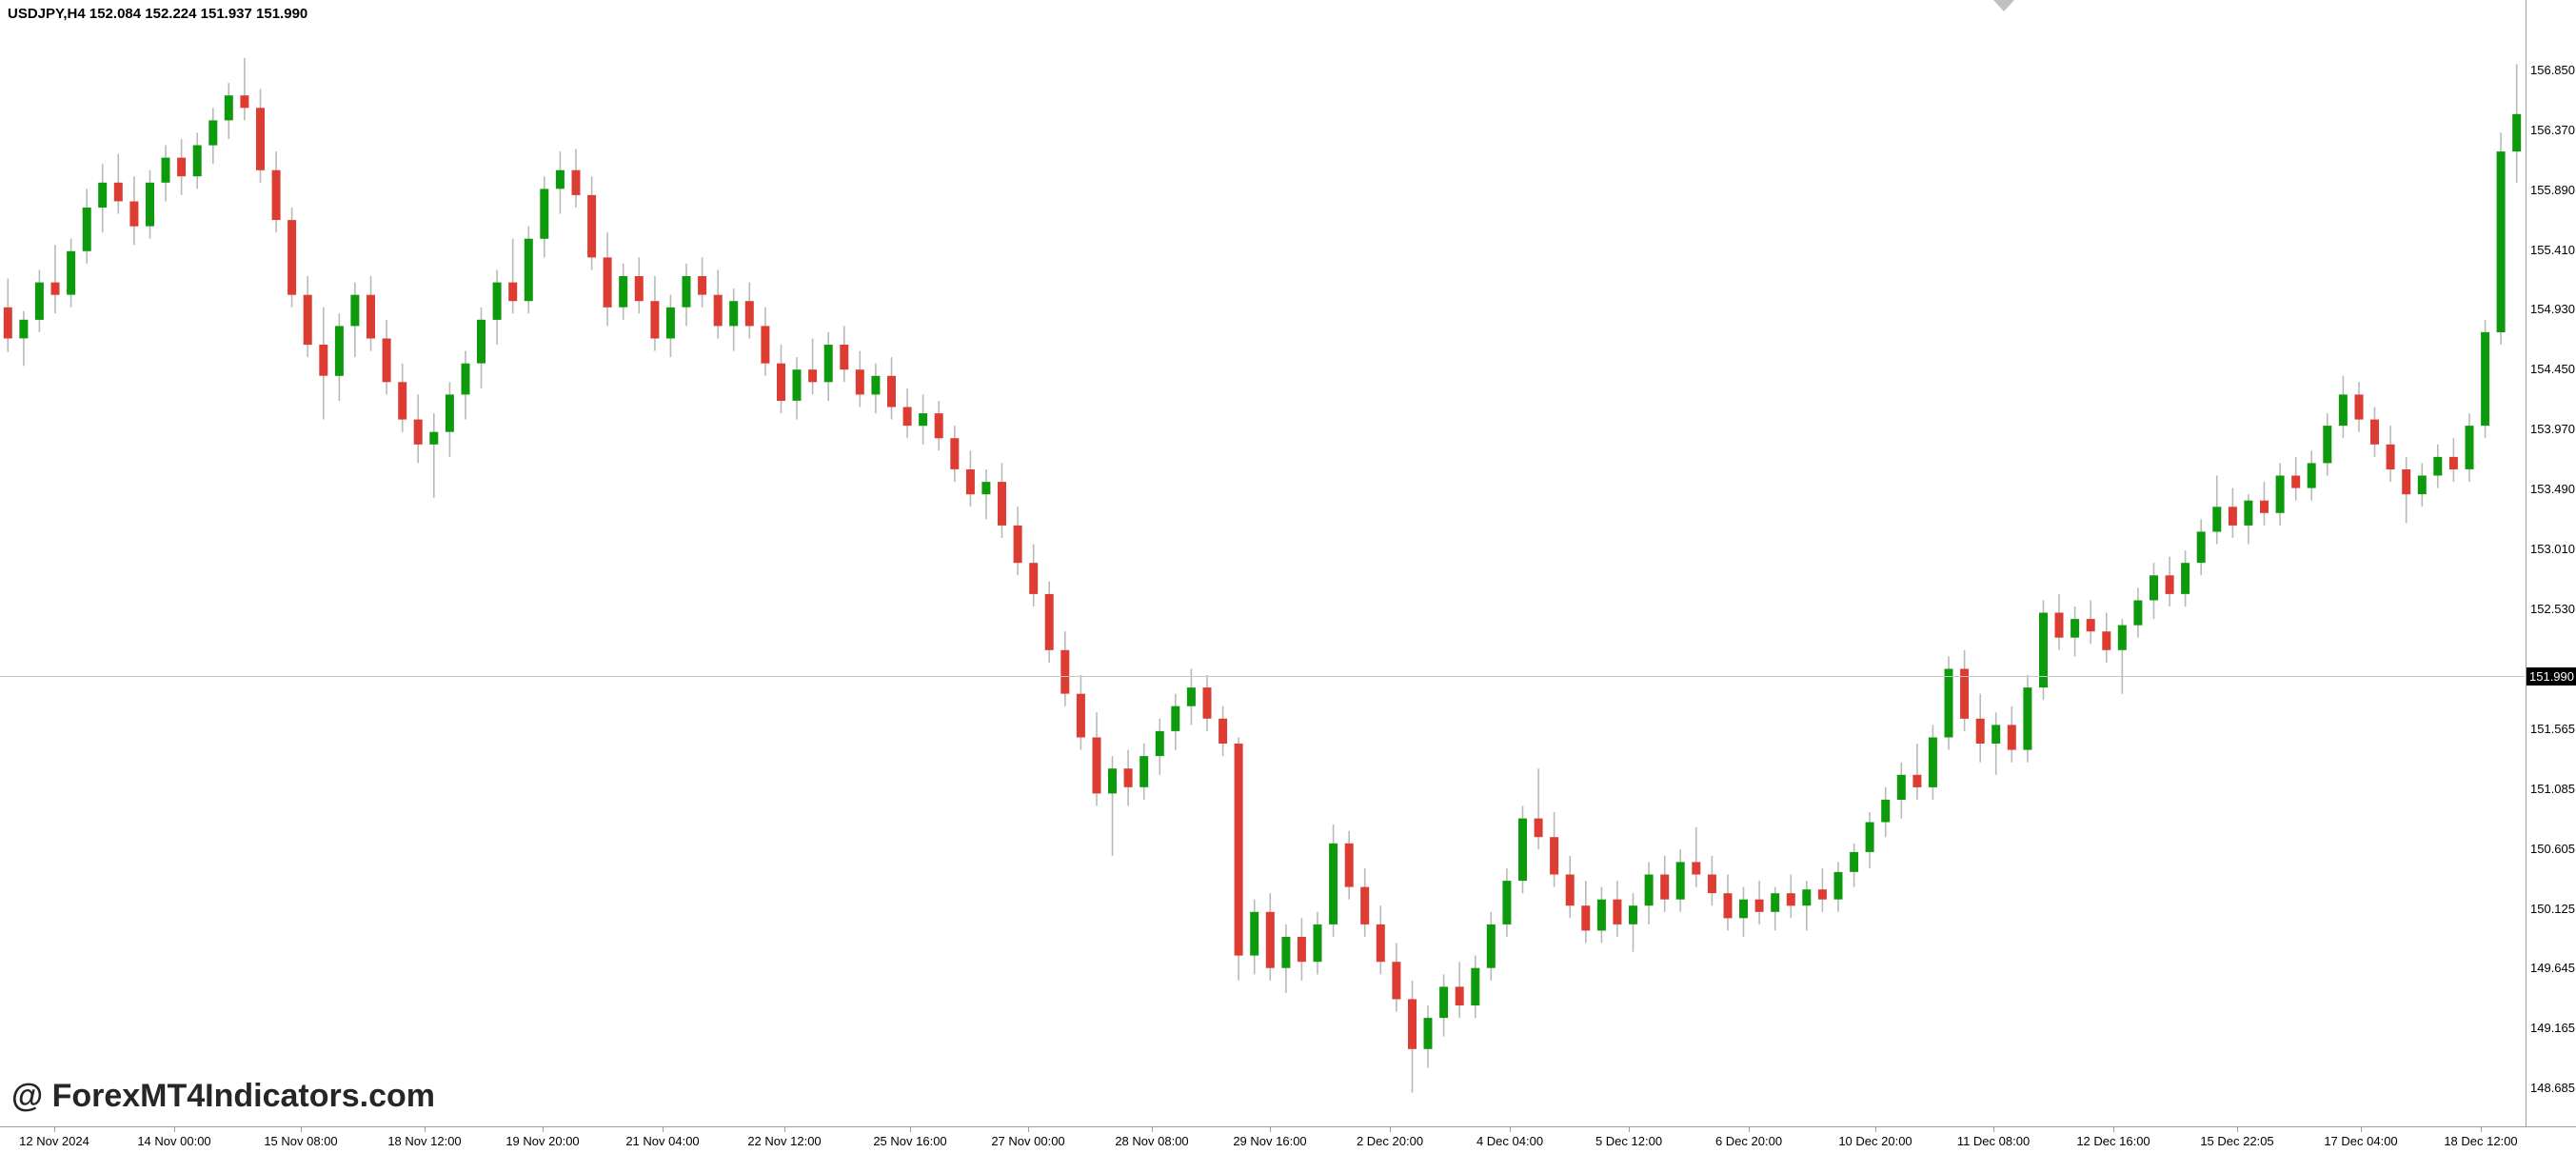 The image size is (2576, 1153). What do you see at coordinates (542, 1141) in the screenshot?
I see `time-axis-label: 19 Nov 20:00` at bounding box center [542, 1141].